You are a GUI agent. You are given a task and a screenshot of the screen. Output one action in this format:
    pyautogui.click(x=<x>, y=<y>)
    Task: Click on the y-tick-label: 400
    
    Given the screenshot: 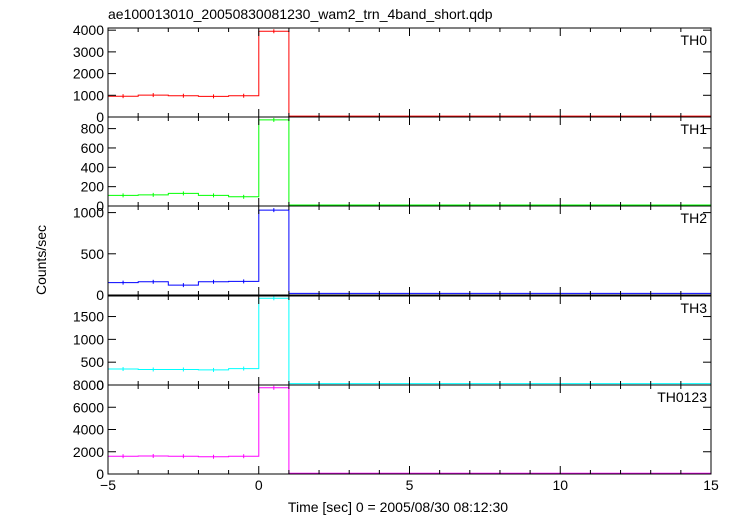 What is the action you would take?
    pyautogui.click(x=93, y=167)
    